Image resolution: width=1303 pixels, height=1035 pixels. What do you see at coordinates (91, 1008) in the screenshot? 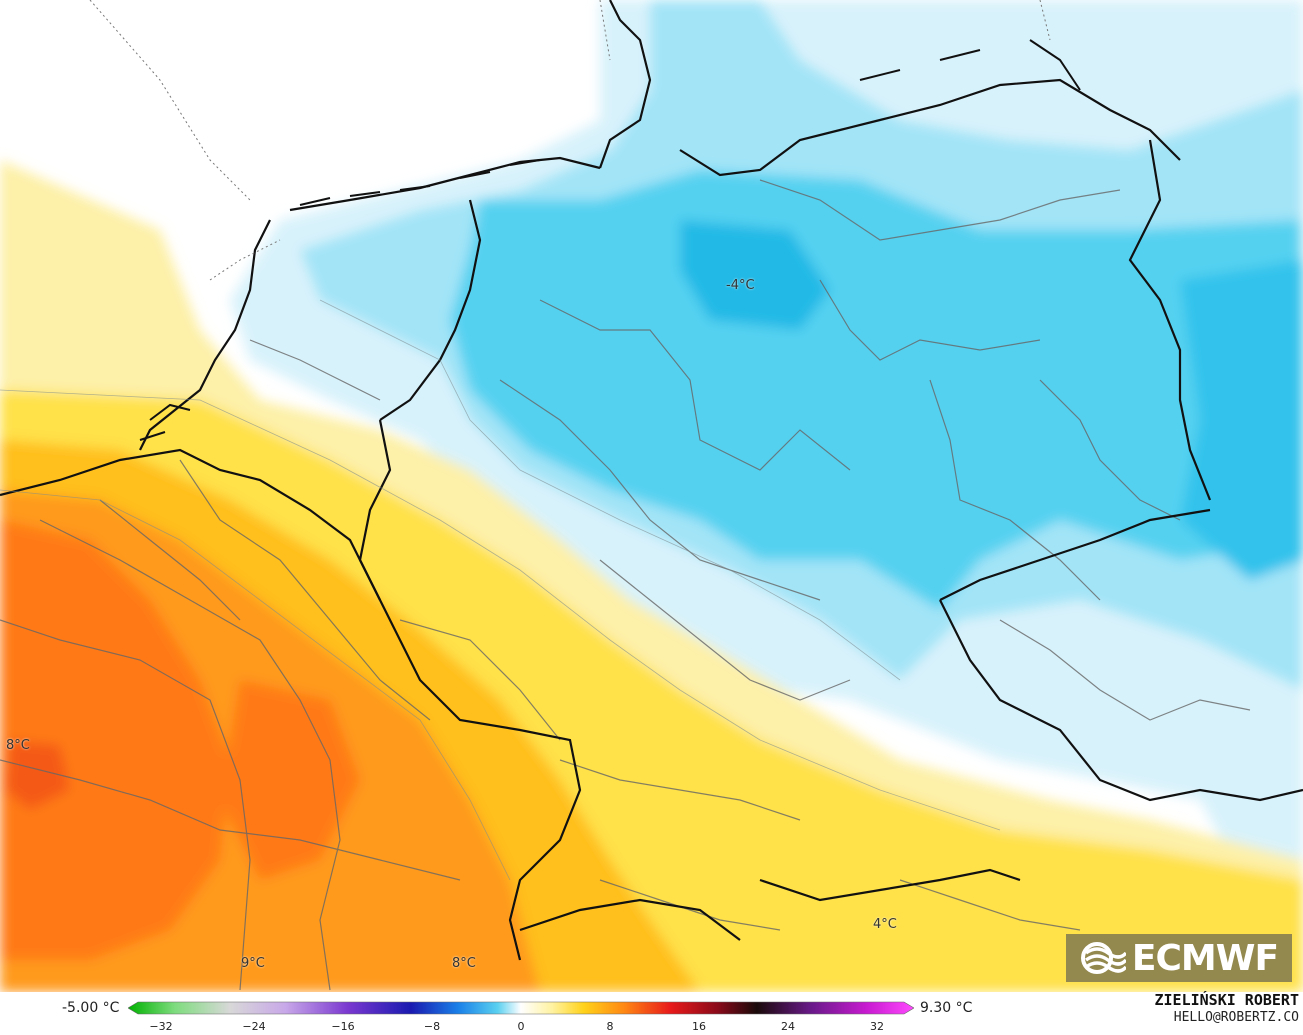
I see `legend-min-value: -5.00 °C` at bounding box center [91, 1008].